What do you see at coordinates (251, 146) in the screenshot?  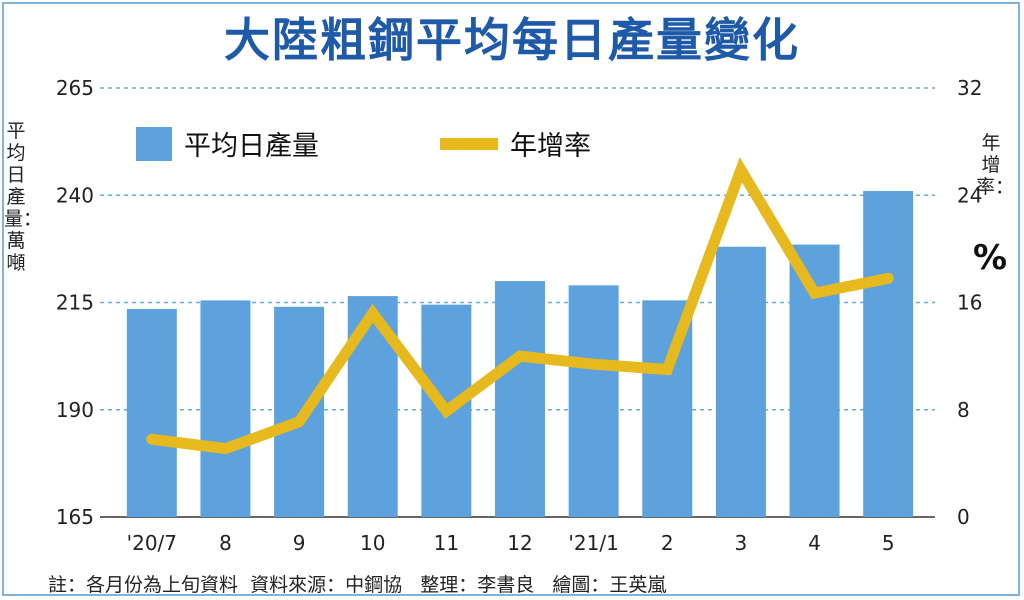 I see `legend-bar-label: 平均日產量` at bounding box center [251, 146].